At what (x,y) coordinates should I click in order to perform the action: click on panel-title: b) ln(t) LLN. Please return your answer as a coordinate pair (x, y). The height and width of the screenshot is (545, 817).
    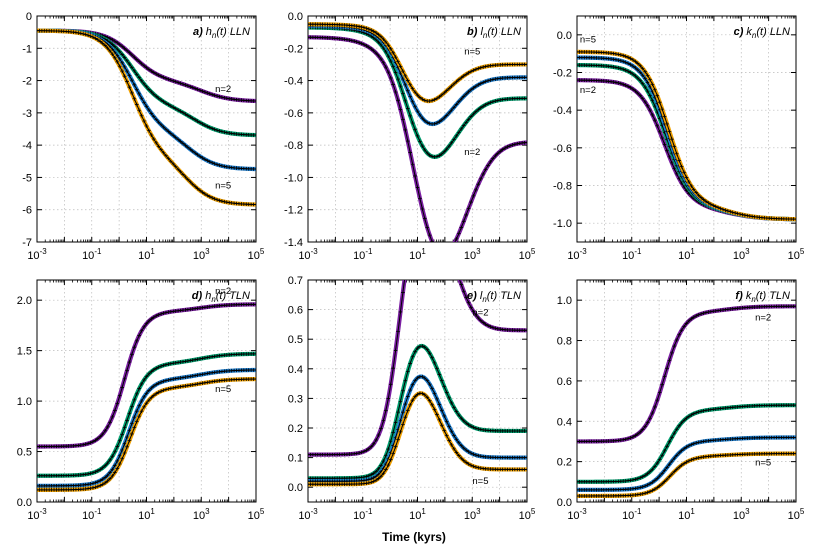
    Looking at the image, I should click on (494, 33).